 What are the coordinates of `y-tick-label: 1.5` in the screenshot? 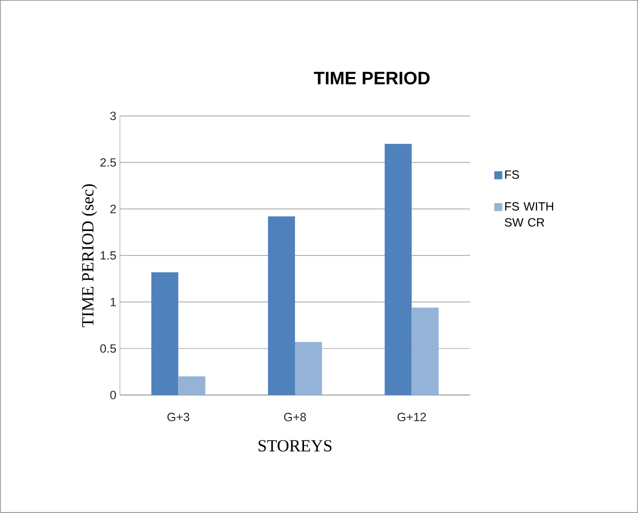 It's located at (108, 255).